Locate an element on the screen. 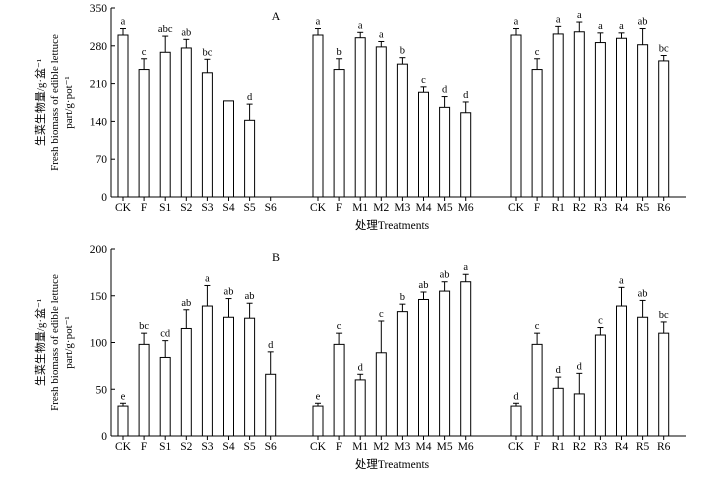  y-tick-label: 50 is located at coordinates (102, 390).